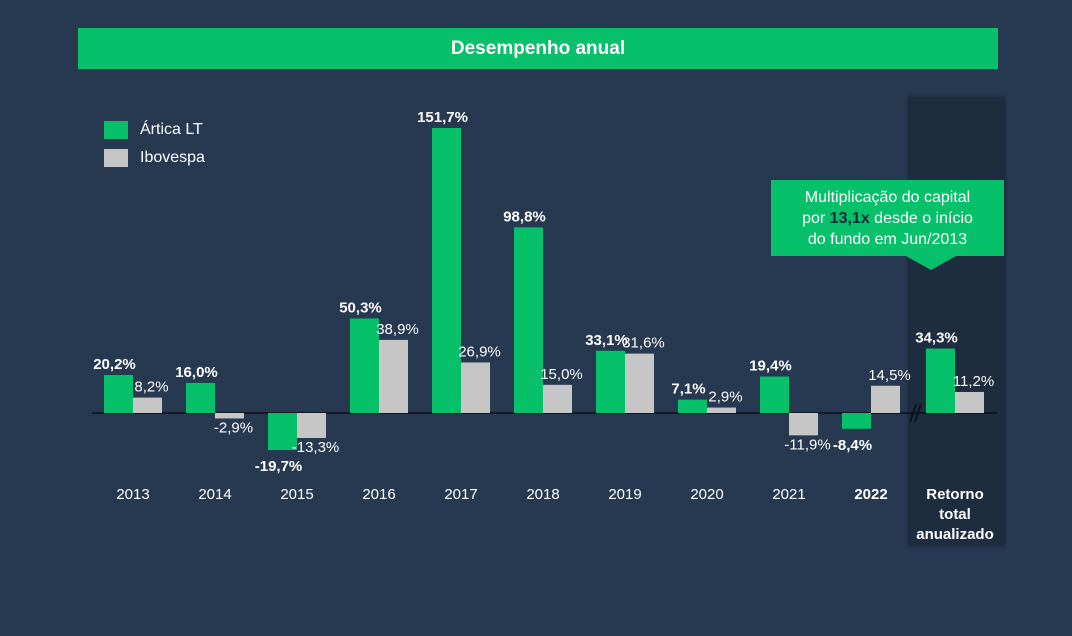 Image resolution: width=1072 pixels, height=636 pixels. What do you see at coordinates (561, 374) in the screenshot?
I see `data-label-ibovespa: 15,0%` at bounding box center [561, 374].